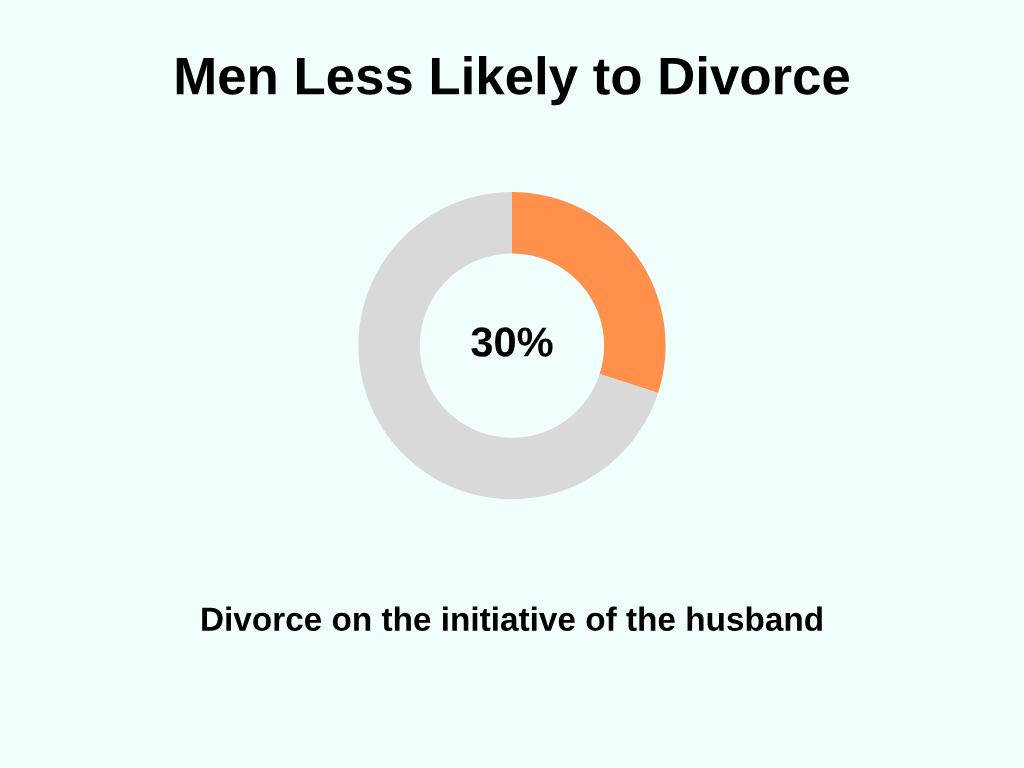  I want to click on text: Divorce on the initiative of the husband, so click(512, 619).